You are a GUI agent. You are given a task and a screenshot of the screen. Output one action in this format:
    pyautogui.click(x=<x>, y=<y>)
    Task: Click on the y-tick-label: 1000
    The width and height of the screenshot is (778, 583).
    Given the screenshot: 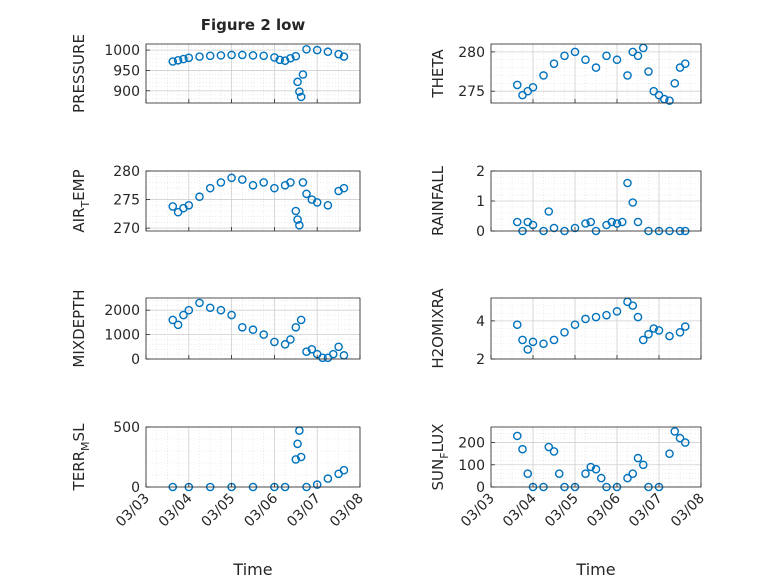 What is the action you would take?
    pyautogui.click(x=122, y=336)
    